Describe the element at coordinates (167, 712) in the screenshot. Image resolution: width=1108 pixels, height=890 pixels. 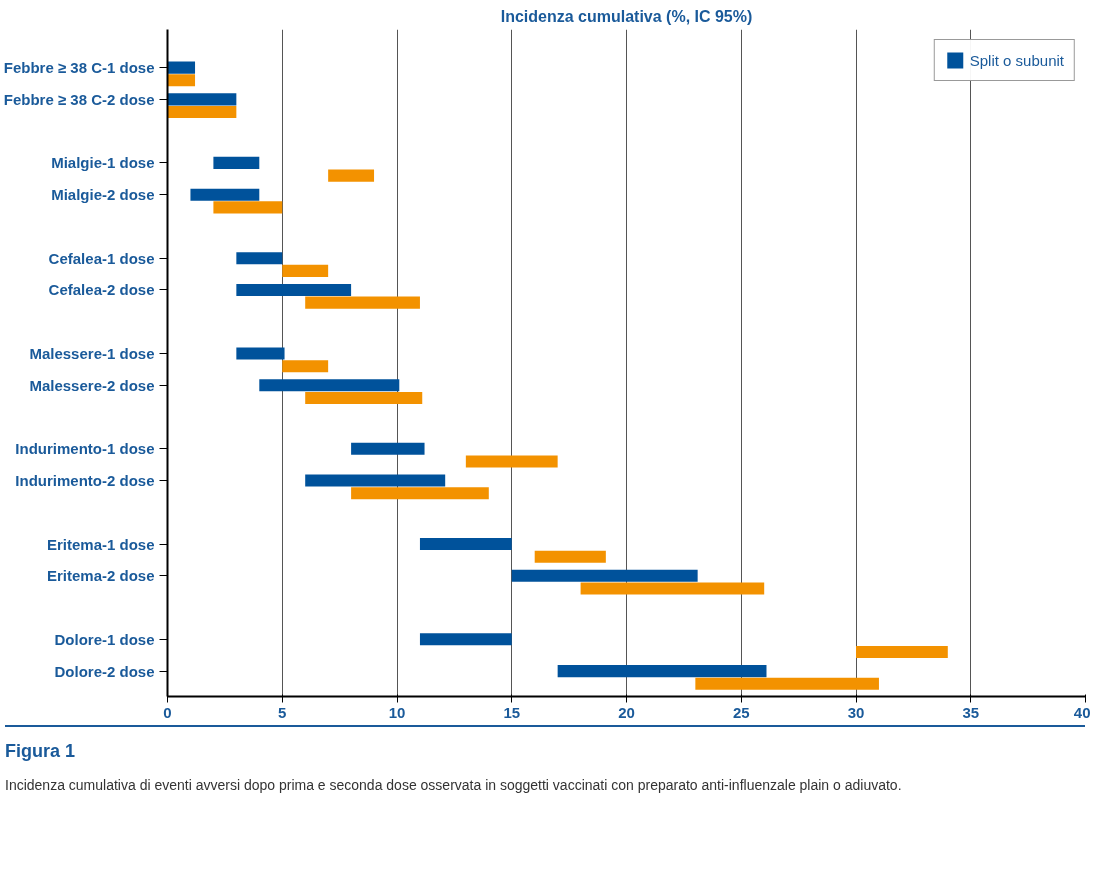
I see `x-tick-label: 0` at that location.